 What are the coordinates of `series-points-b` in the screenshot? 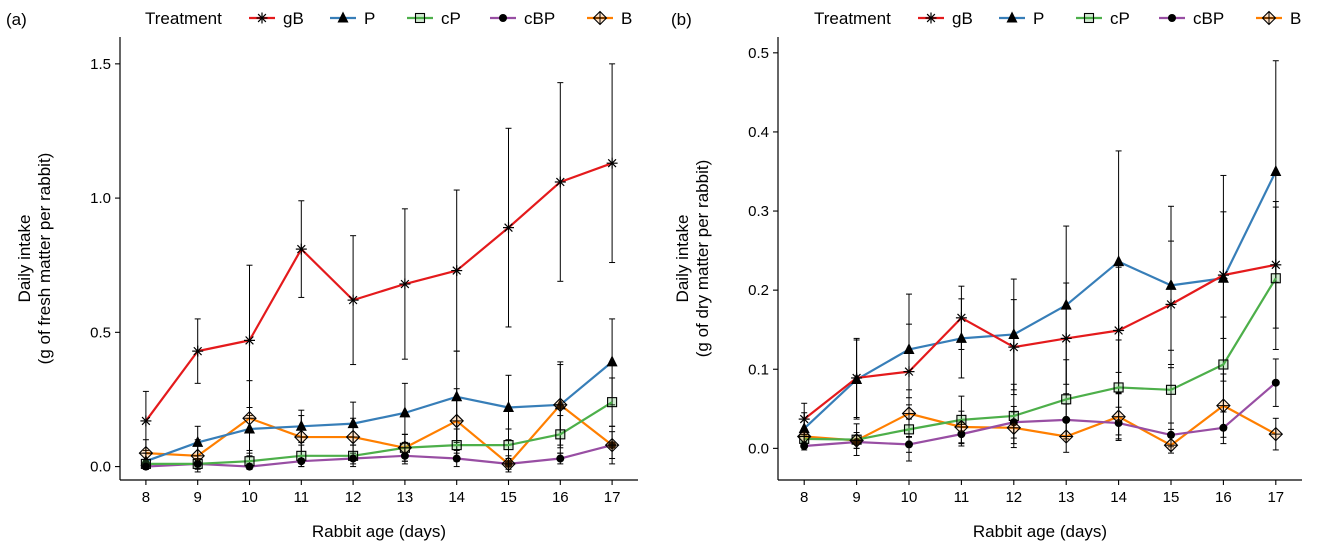 It's located at (379, 434).